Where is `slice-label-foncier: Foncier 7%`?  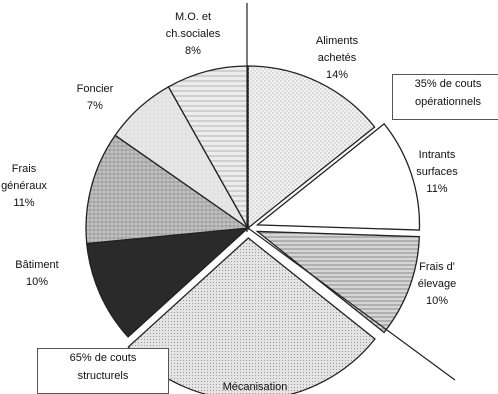 slice-label-foncier: Foncier 7% is located at coordinates (95, 97).